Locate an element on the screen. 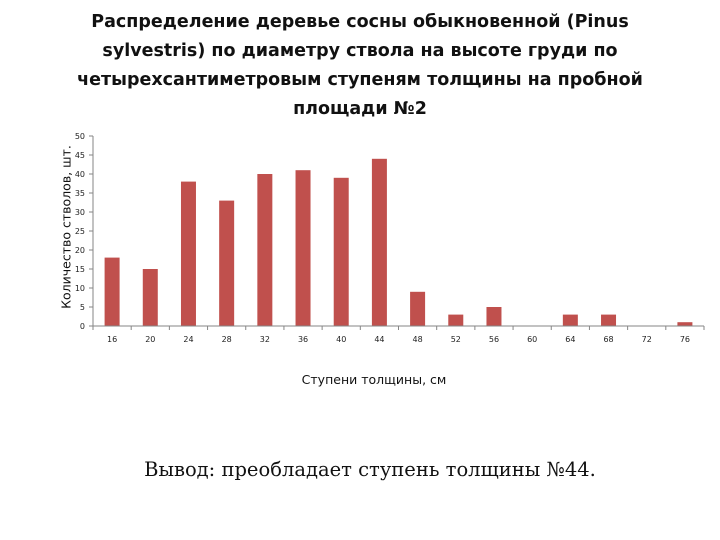 This screenshot has height=540, width=720. y-tick-label: 45 is located at coordinates (80, 155).